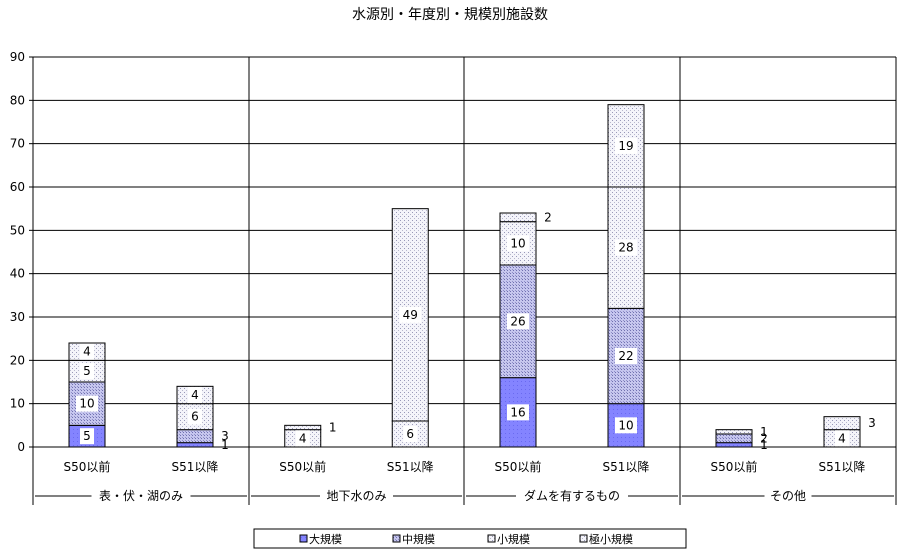 The image size is (901, 557). I want to click on y-tick-label: 70, so click(17, 144).